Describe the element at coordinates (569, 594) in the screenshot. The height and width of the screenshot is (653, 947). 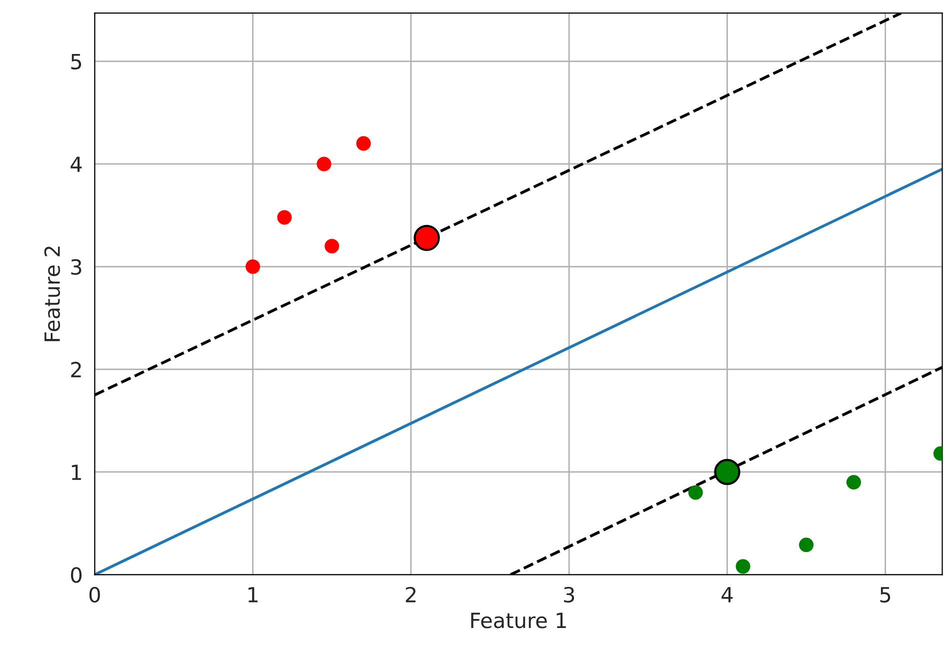
I see `x-tick-label: 3` at that location.